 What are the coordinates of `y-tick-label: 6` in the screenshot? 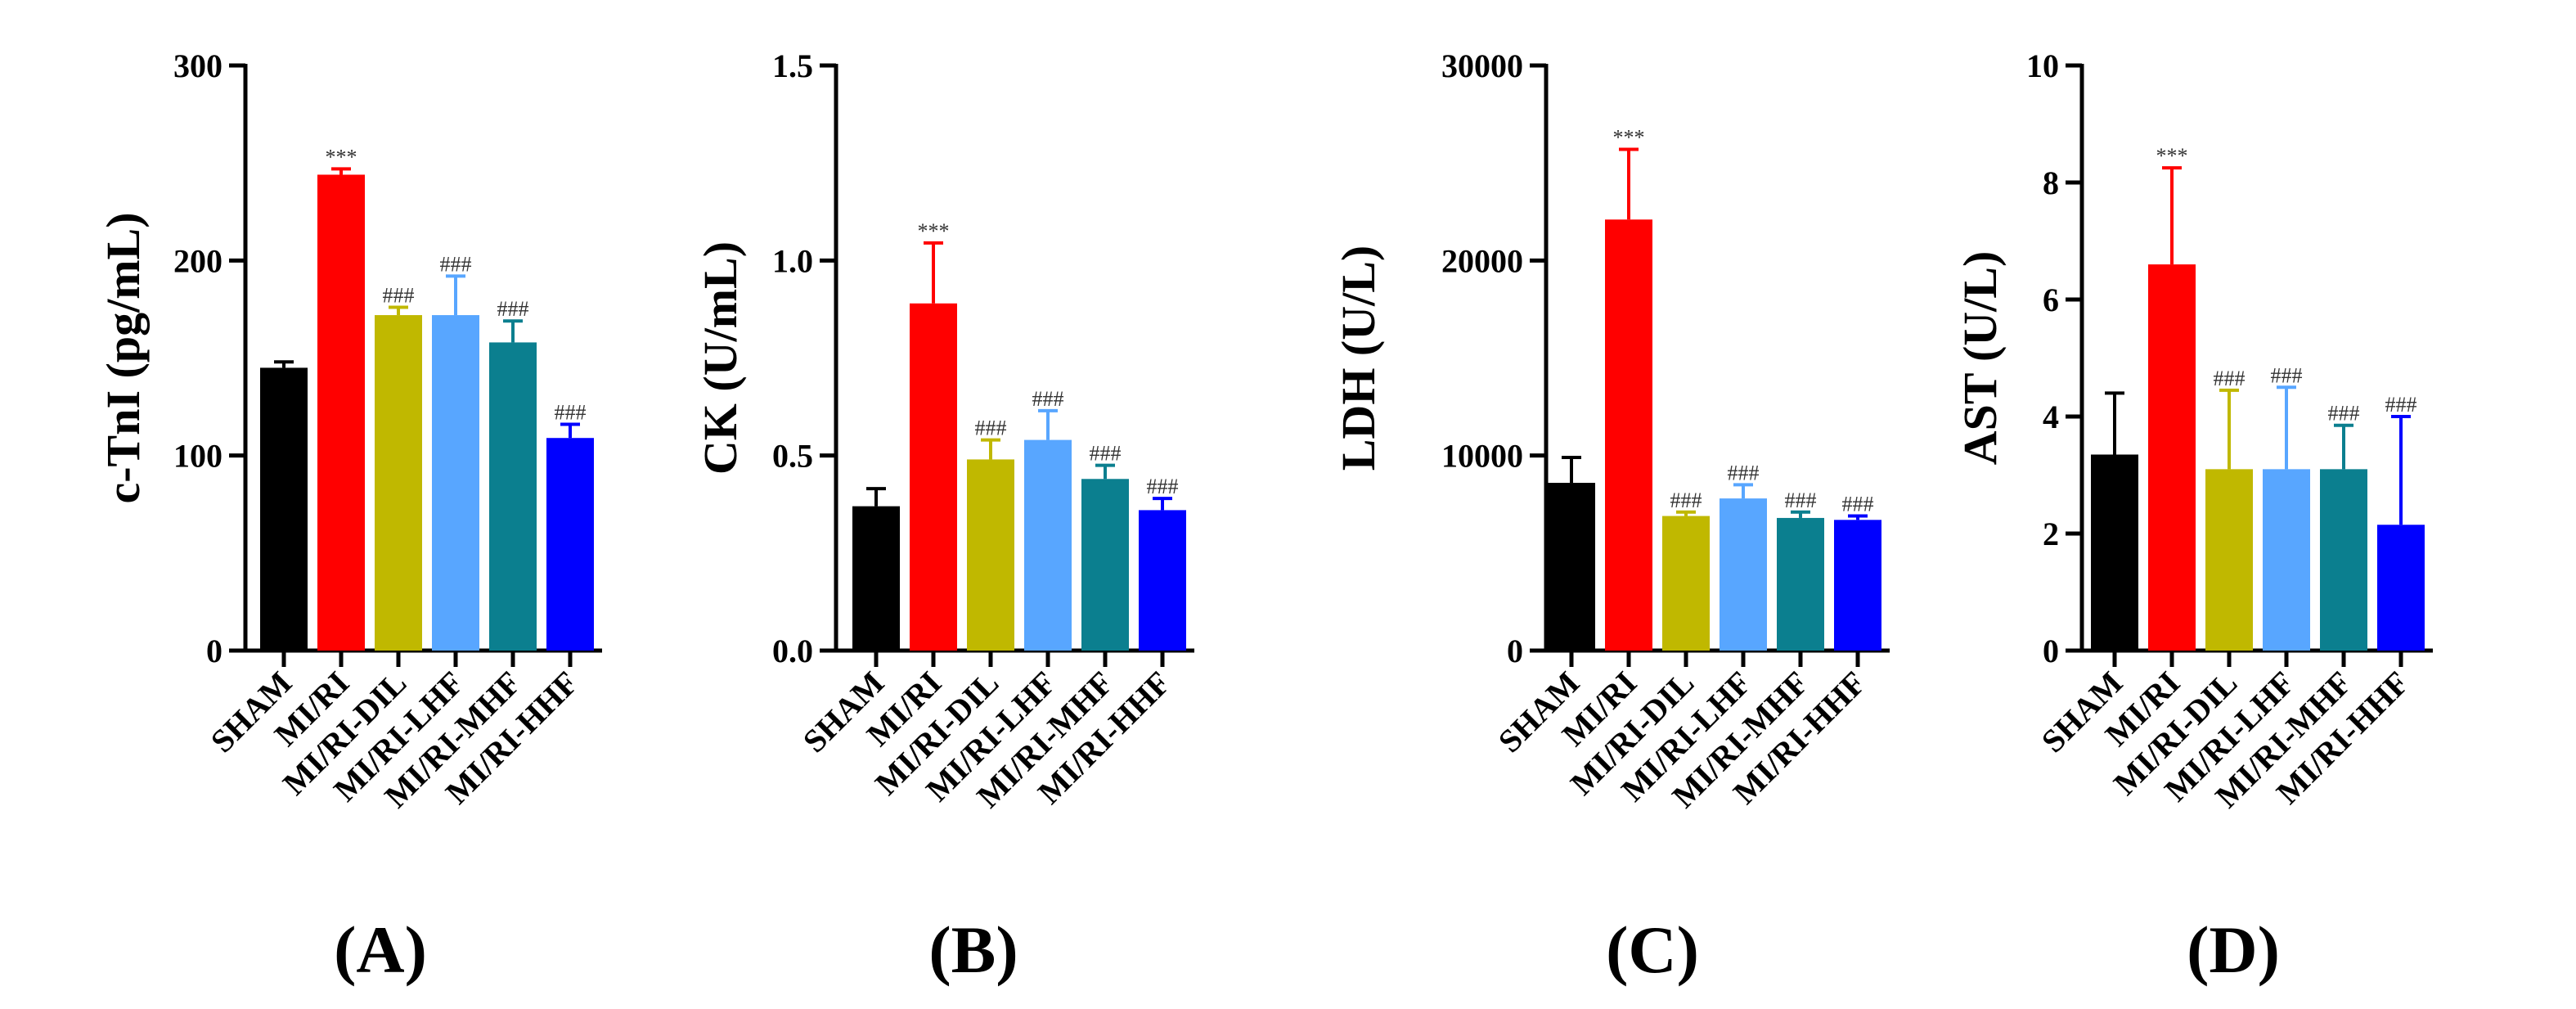 It's located at (2051, 300).